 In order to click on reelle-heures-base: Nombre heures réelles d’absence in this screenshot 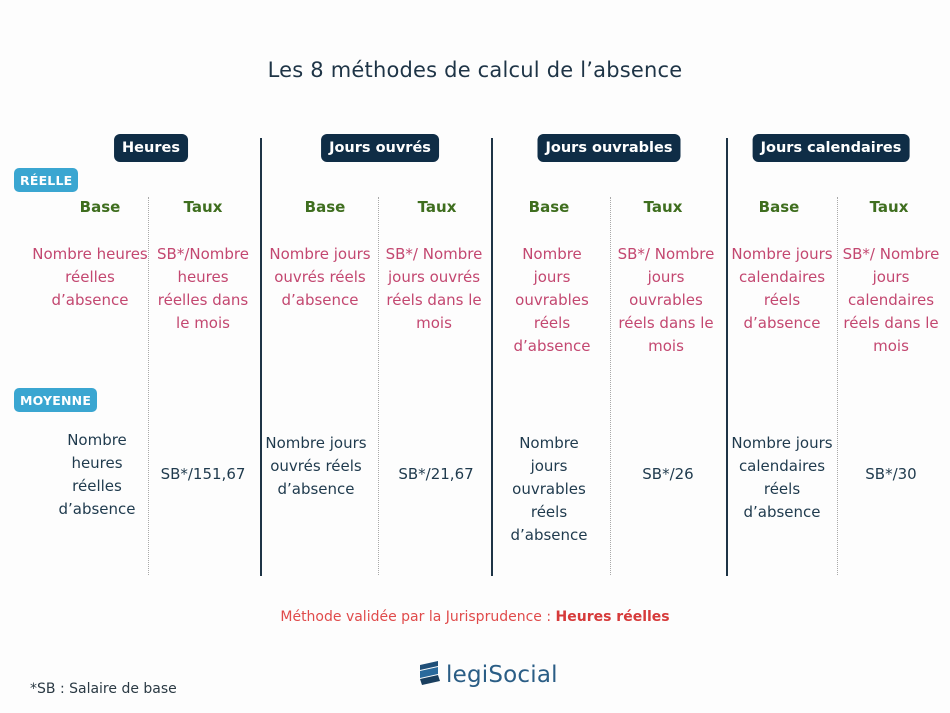, I will do `click(90, 277)`.